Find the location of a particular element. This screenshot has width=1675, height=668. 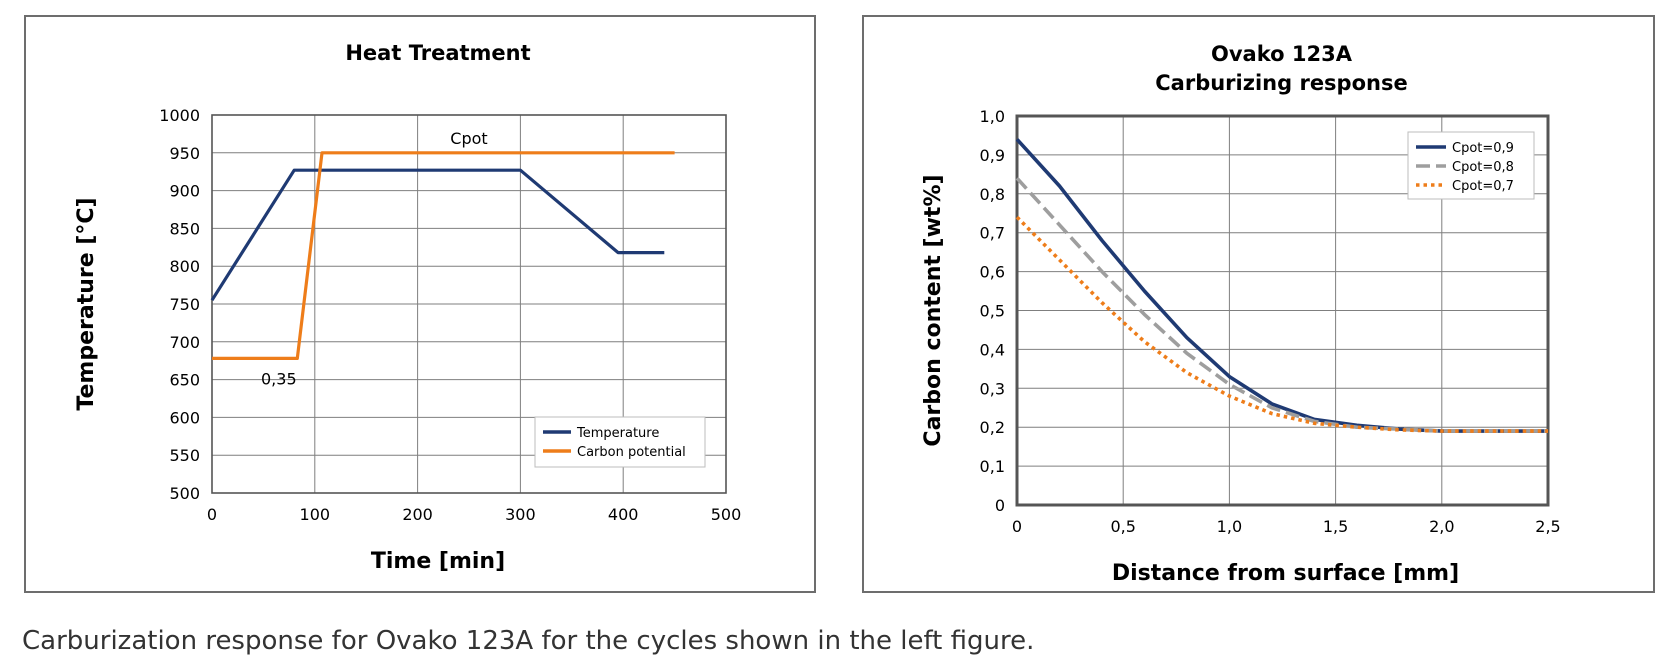

heat-treatment-y-tick-label: 850 is located at coordinates (184, 228).